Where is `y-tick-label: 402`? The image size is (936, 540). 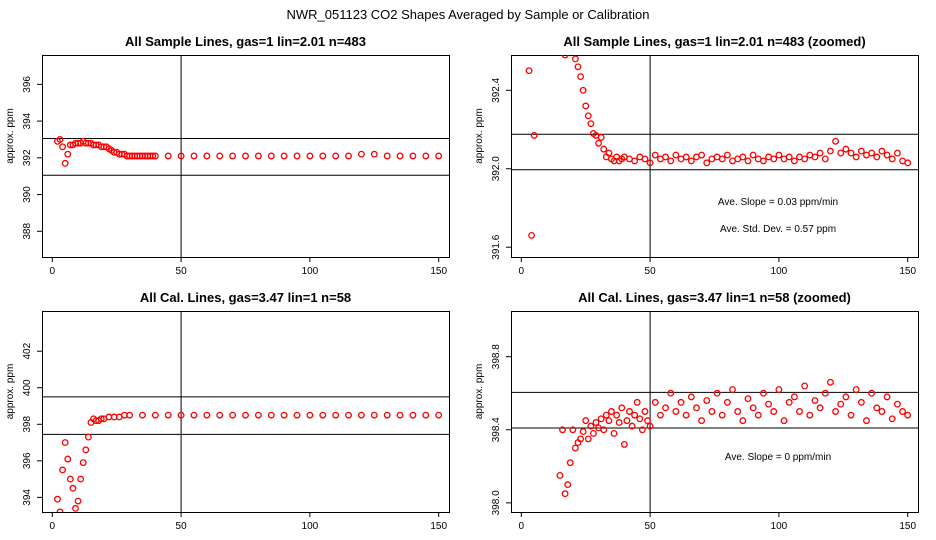
y-tick-label: 402 is located at coordinates (27, 350).